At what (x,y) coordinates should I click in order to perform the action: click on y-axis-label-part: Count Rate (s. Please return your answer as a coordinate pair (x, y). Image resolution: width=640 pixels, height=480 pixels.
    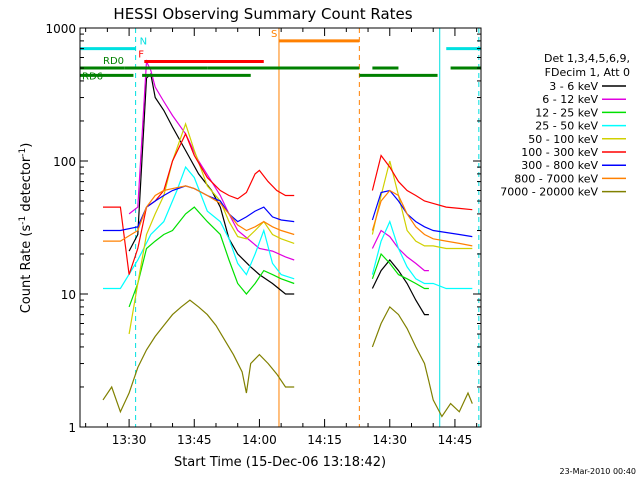
    Looking at the image, I should click on (26, 269).